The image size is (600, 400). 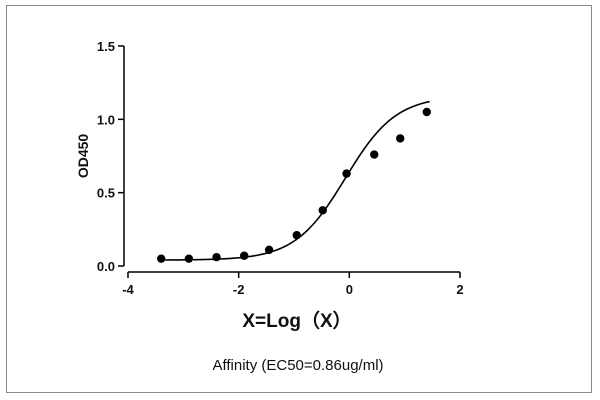 What do you see at coordinates (459, 289) in the screenshot?
I see `x-tick-label: 2` at bounding box center [459, 289].